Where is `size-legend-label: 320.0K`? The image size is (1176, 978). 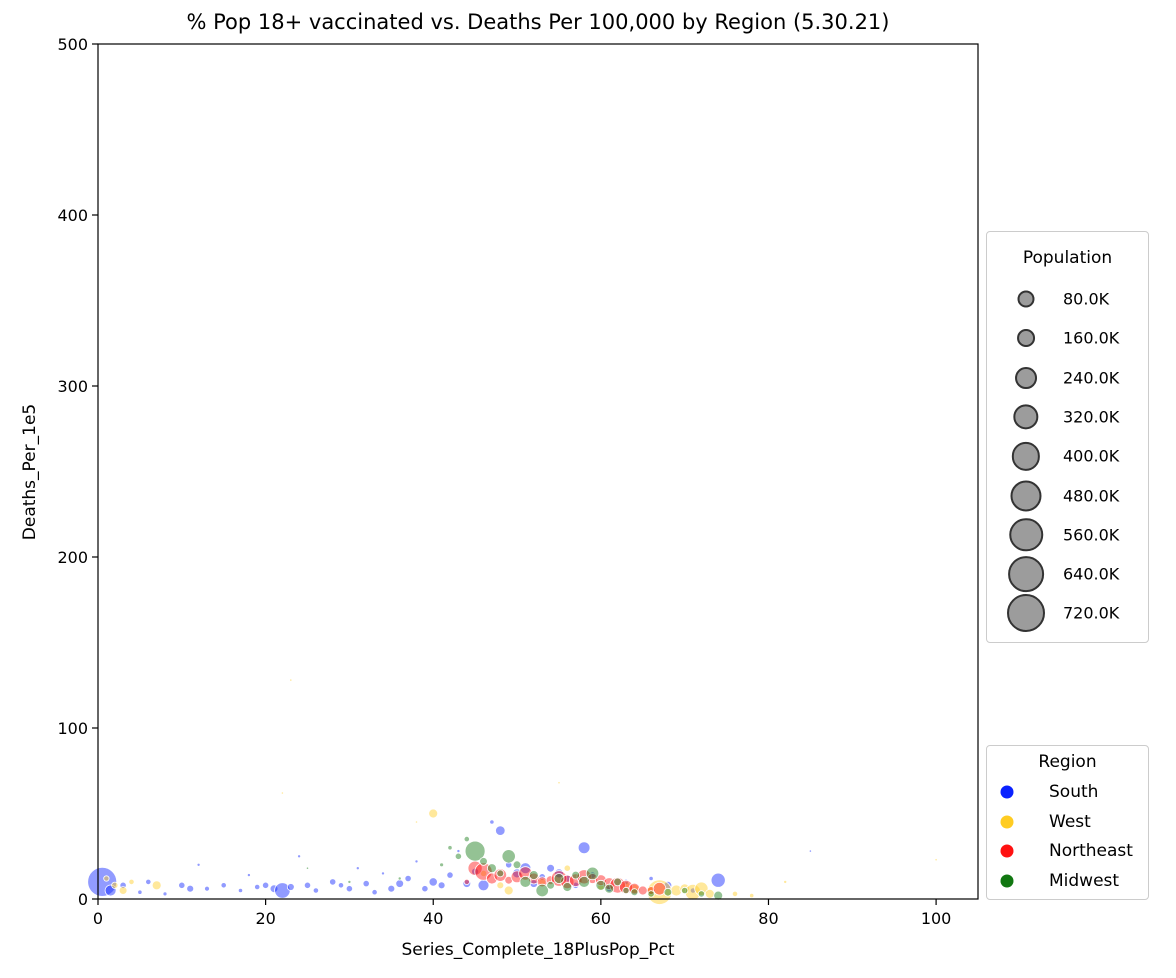 size-legend-label: 320.0K is located at coordinates (1091, 417).